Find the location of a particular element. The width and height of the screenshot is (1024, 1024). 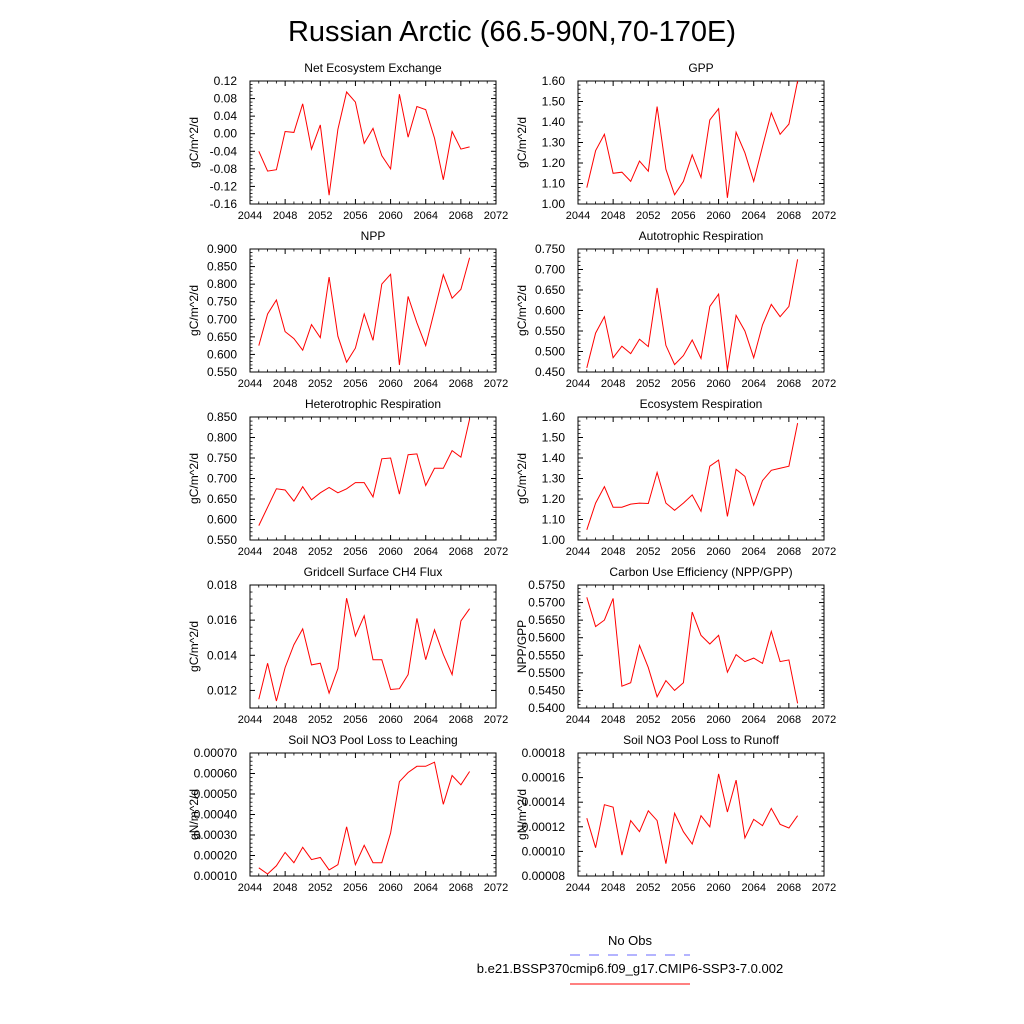

y-tick-label: 0.08 is located at coordinates (226, 99).